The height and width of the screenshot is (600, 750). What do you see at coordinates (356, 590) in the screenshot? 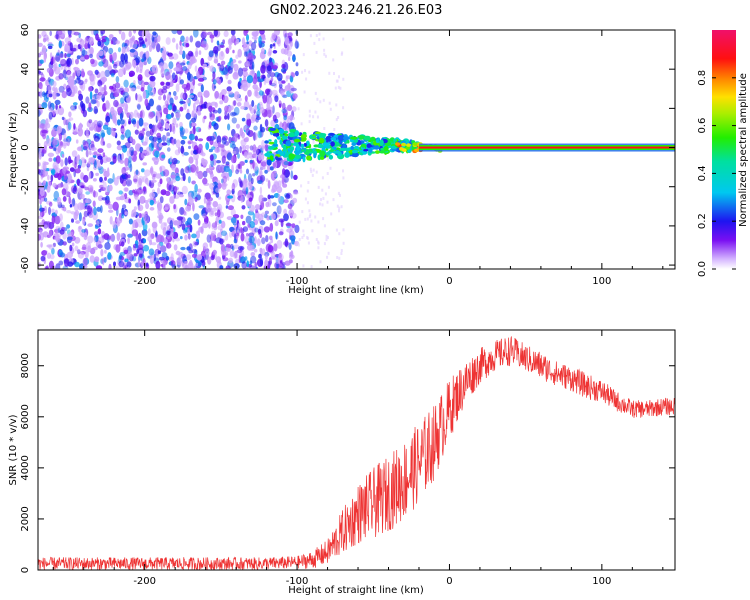
I see `snr-x-axis-label: Height of straight line (km)` at bounding box center [356, 590].